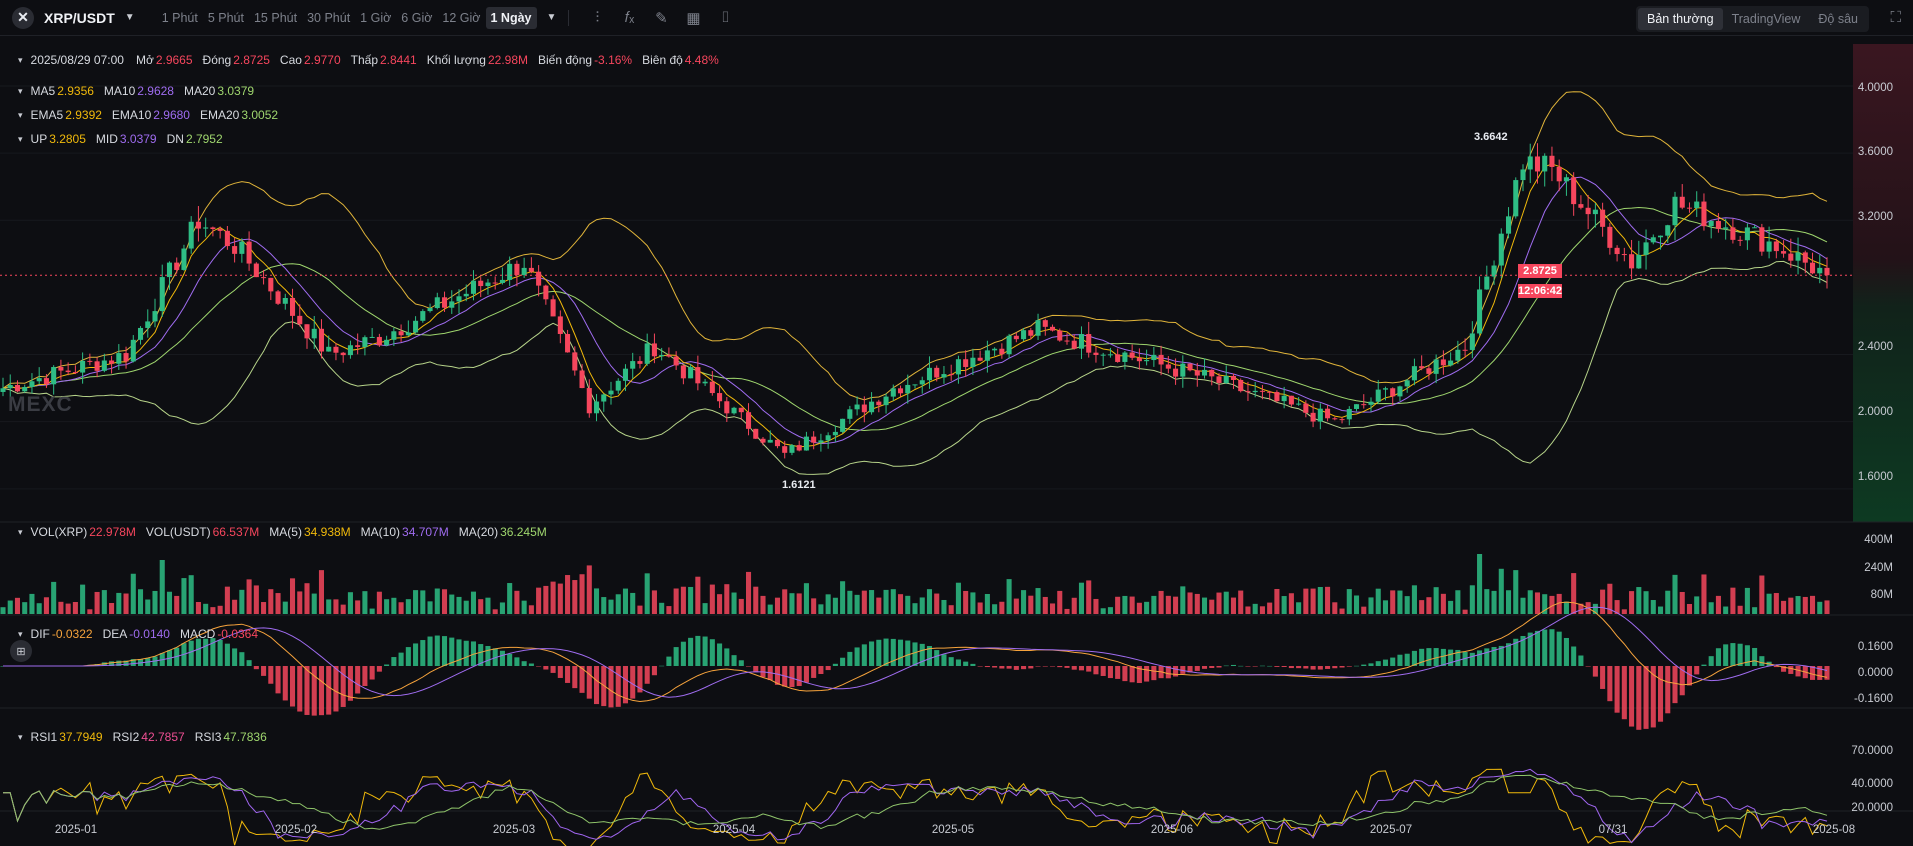 The height and width of the screenshot is (846, 1913). Describe the element at coordinates (1766, 19) in the screenshot. I see `view-tab: TradingView` at that location.